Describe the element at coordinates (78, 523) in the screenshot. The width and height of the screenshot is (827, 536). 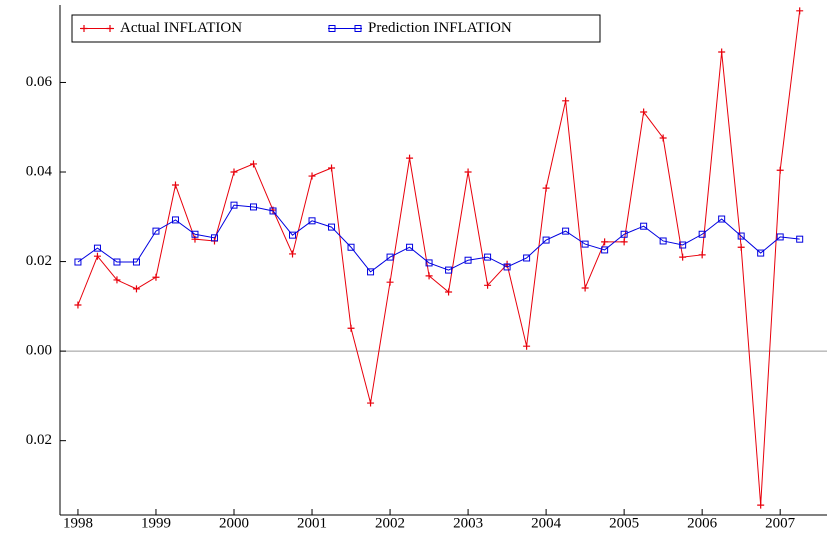
I see `x-tick-label: 1998` at that location.